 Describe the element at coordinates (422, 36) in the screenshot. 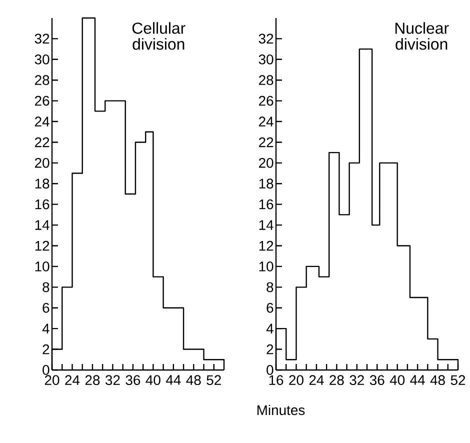

I see `text: Nuclear division` at that location.